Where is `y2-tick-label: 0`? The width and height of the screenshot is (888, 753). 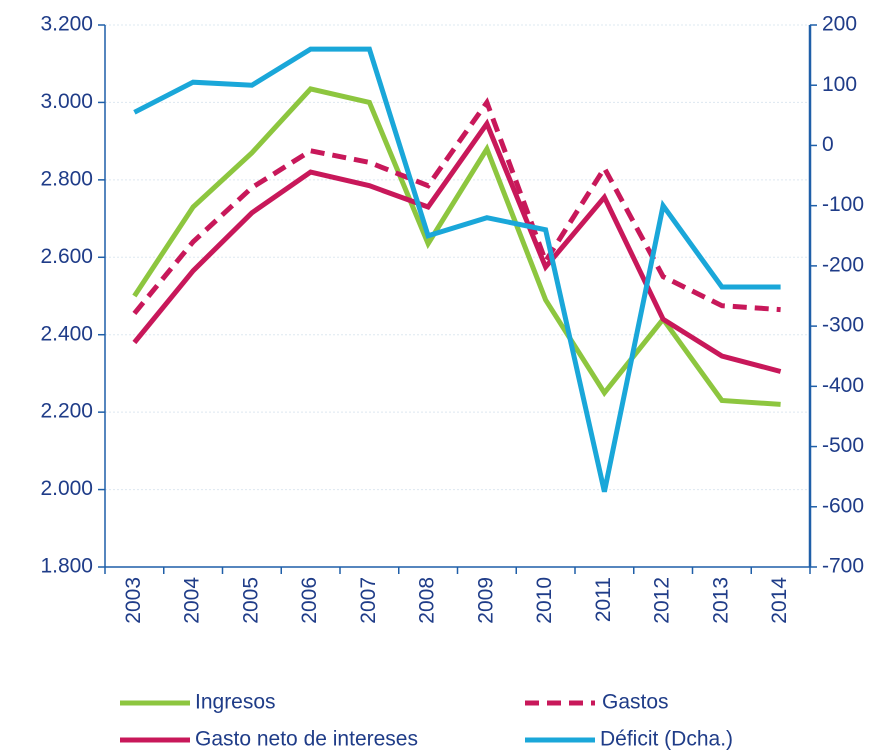 y2-tick-label: 0 is located at coordinates (828, 144).